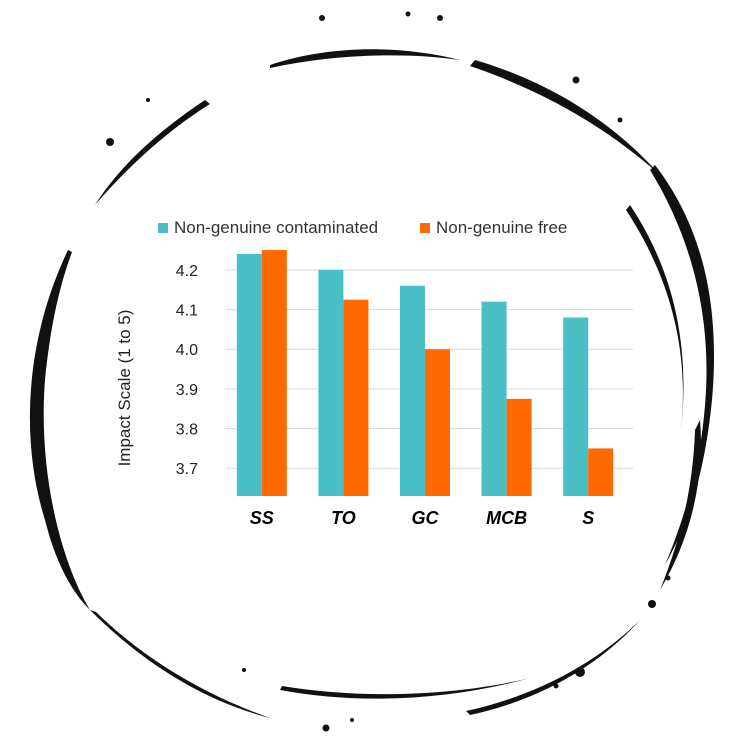 Image resolution: width=750 pixels, height=755 pixels. I want to click on x-axis-categories: SS TO GC MCB S, so click(422, 518).